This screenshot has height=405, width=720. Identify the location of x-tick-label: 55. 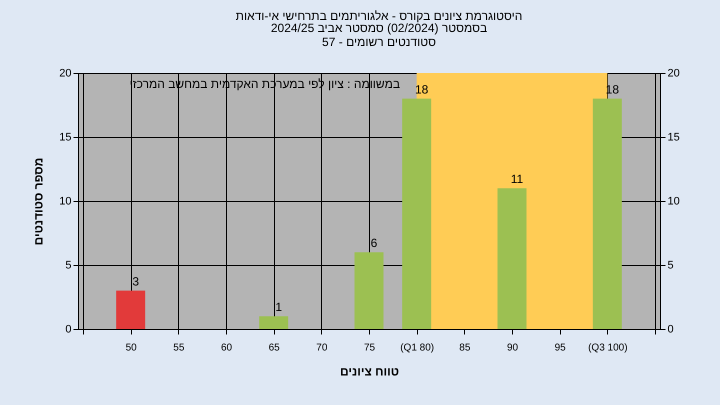
(179, 348).